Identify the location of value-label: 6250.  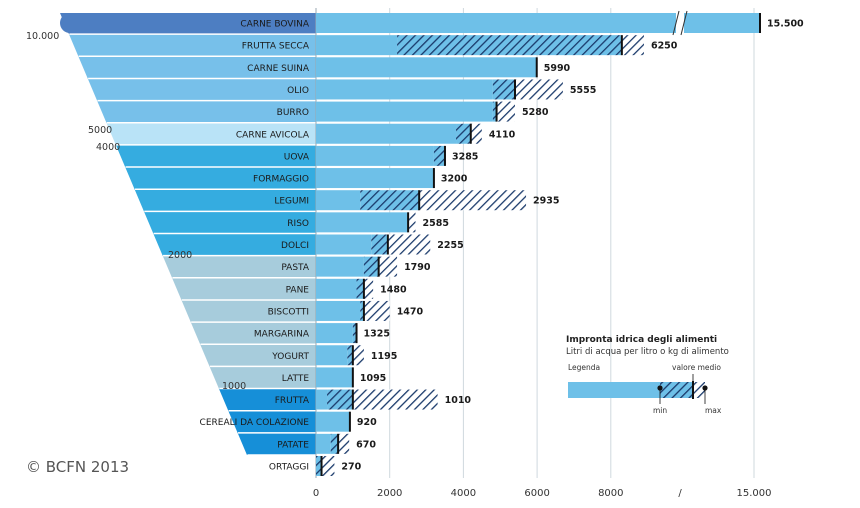
(664, 46).